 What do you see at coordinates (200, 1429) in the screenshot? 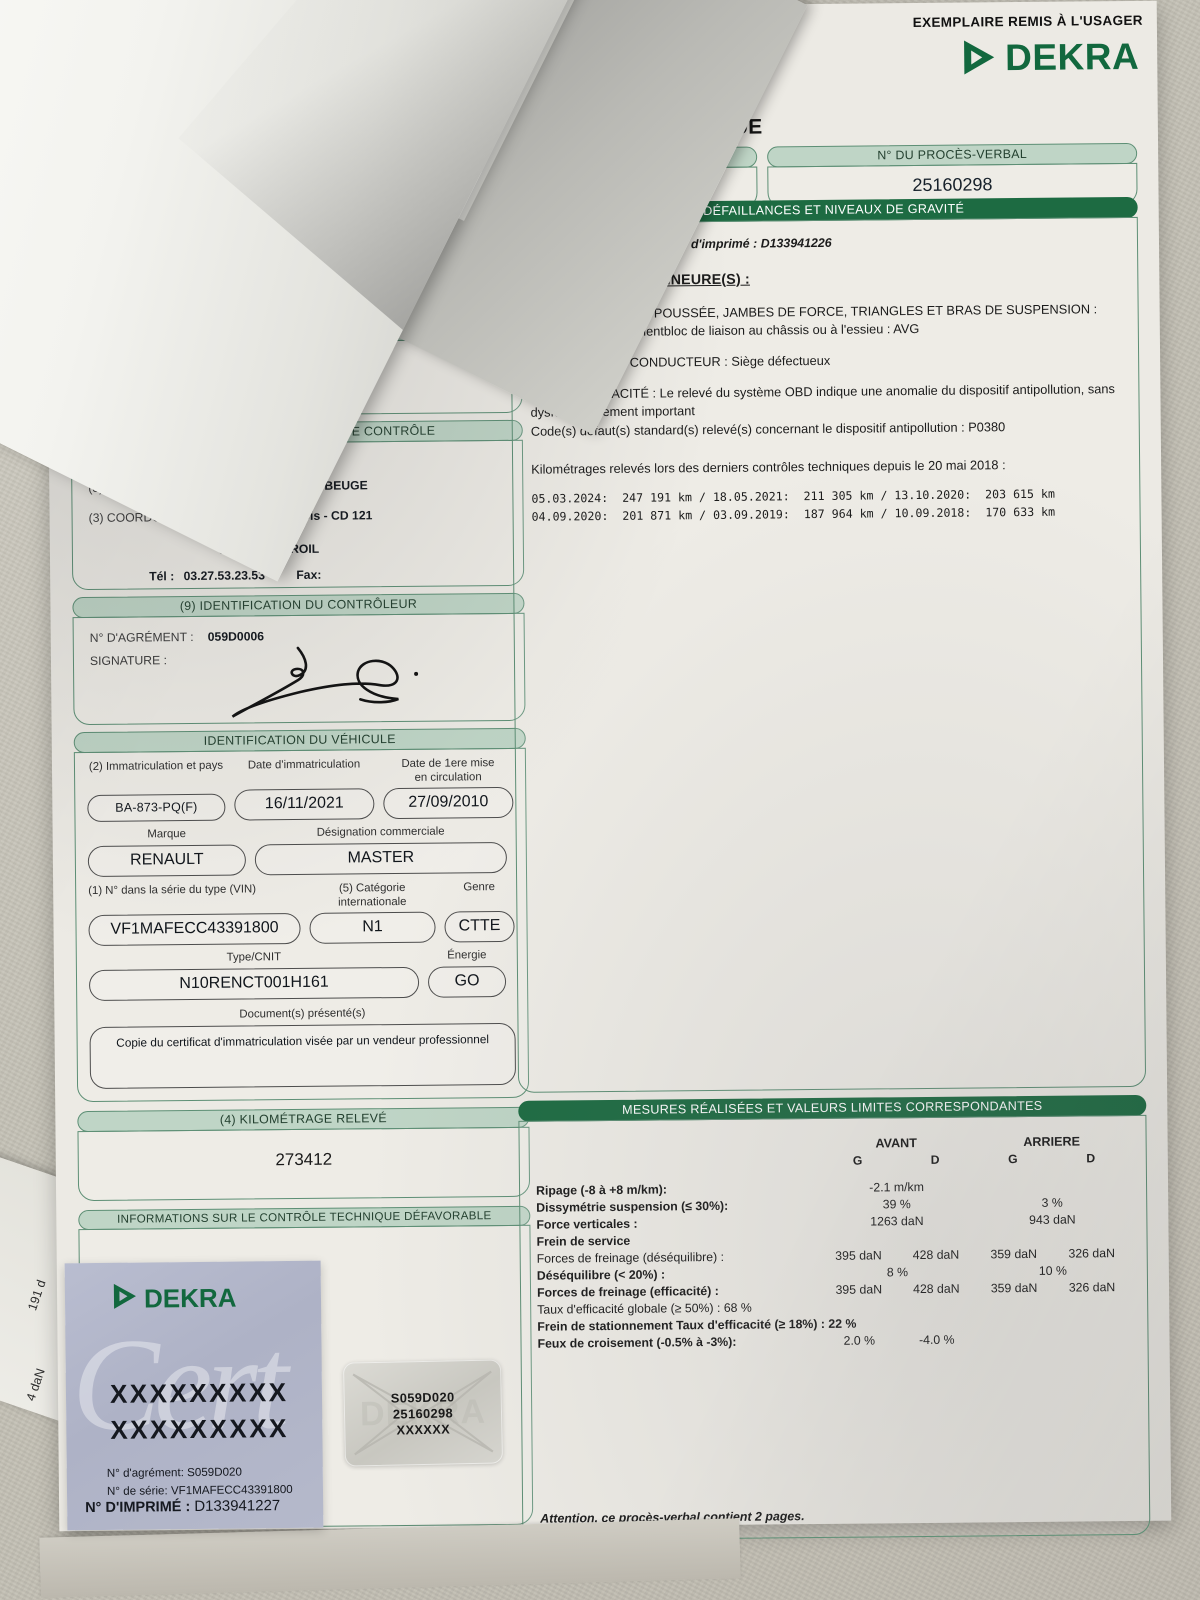
I see `sticker-masked-line-2: XXXXXXXXX` at bounding box center [200, 1429].